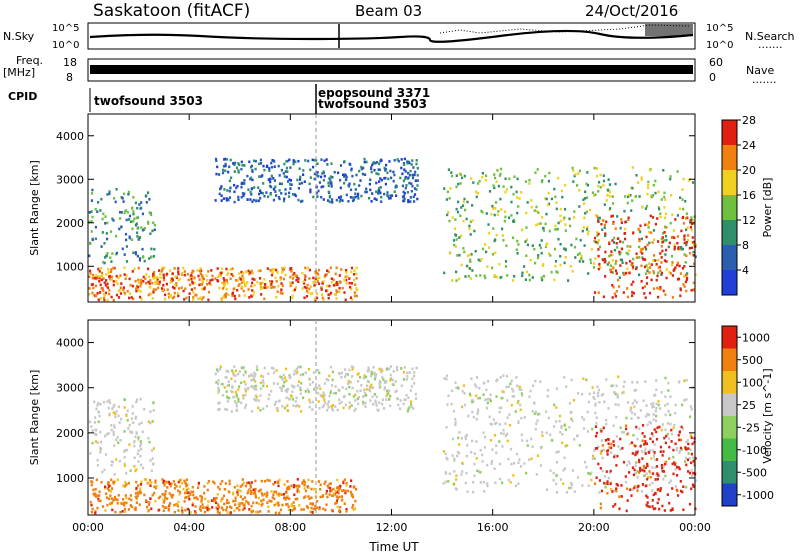 The width and height of the screenshot is (800, 554). Describe the element at coordinates (749, 170) in the screenshot. I see `colorbar-tick-label: 20` at that location.